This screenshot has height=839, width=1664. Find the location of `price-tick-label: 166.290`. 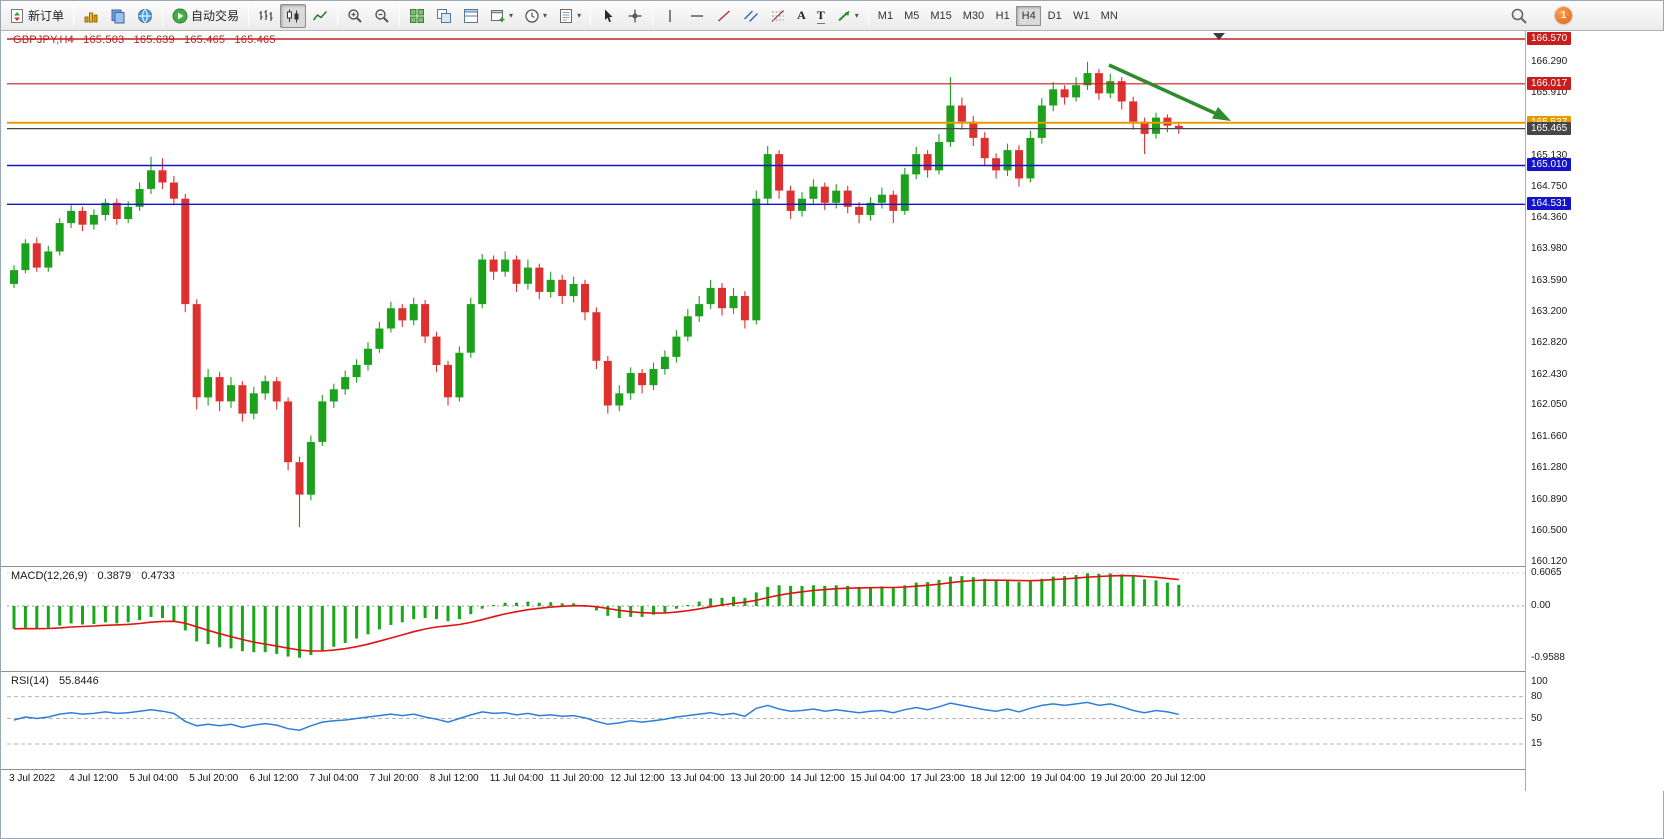

price-tick-label: 166.290 is located at coordinates (1549, 61).